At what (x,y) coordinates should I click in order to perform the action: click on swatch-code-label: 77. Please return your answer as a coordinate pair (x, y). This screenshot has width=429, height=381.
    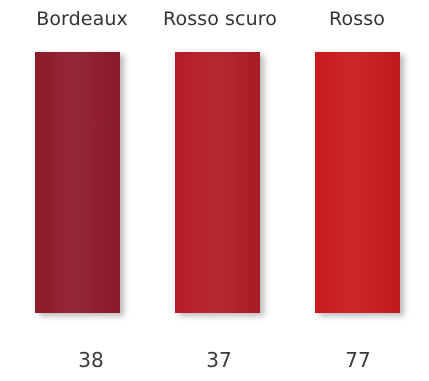
    Looking at the image, I should click on (358, 360).